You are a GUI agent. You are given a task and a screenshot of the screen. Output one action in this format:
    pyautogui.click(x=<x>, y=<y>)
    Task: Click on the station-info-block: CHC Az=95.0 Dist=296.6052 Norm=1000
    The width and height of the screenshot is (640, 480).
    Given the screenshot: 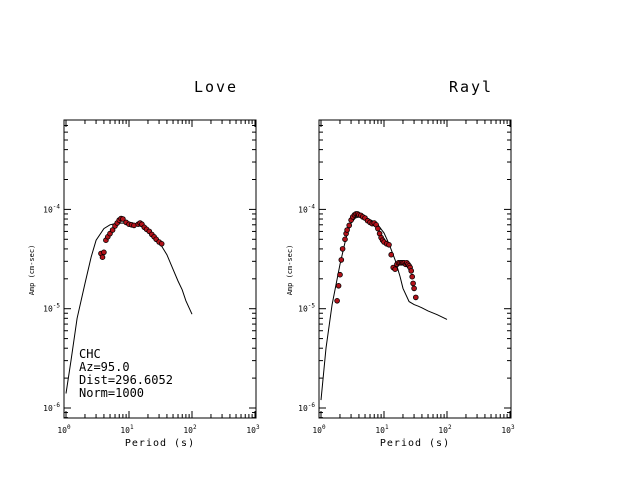 What is the action you would take?
    pyautogui.click(x=126, y=373)
    